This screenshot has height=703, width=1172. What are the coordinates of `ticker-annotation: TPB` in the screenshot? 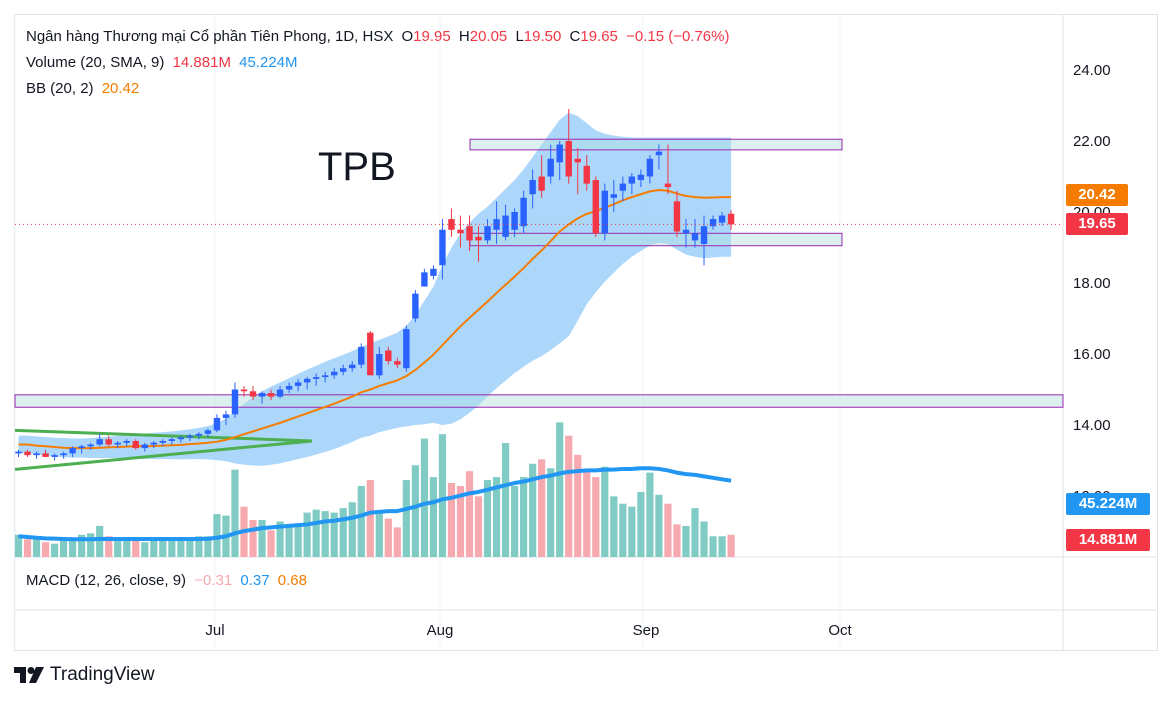 It's located at (357, 167).